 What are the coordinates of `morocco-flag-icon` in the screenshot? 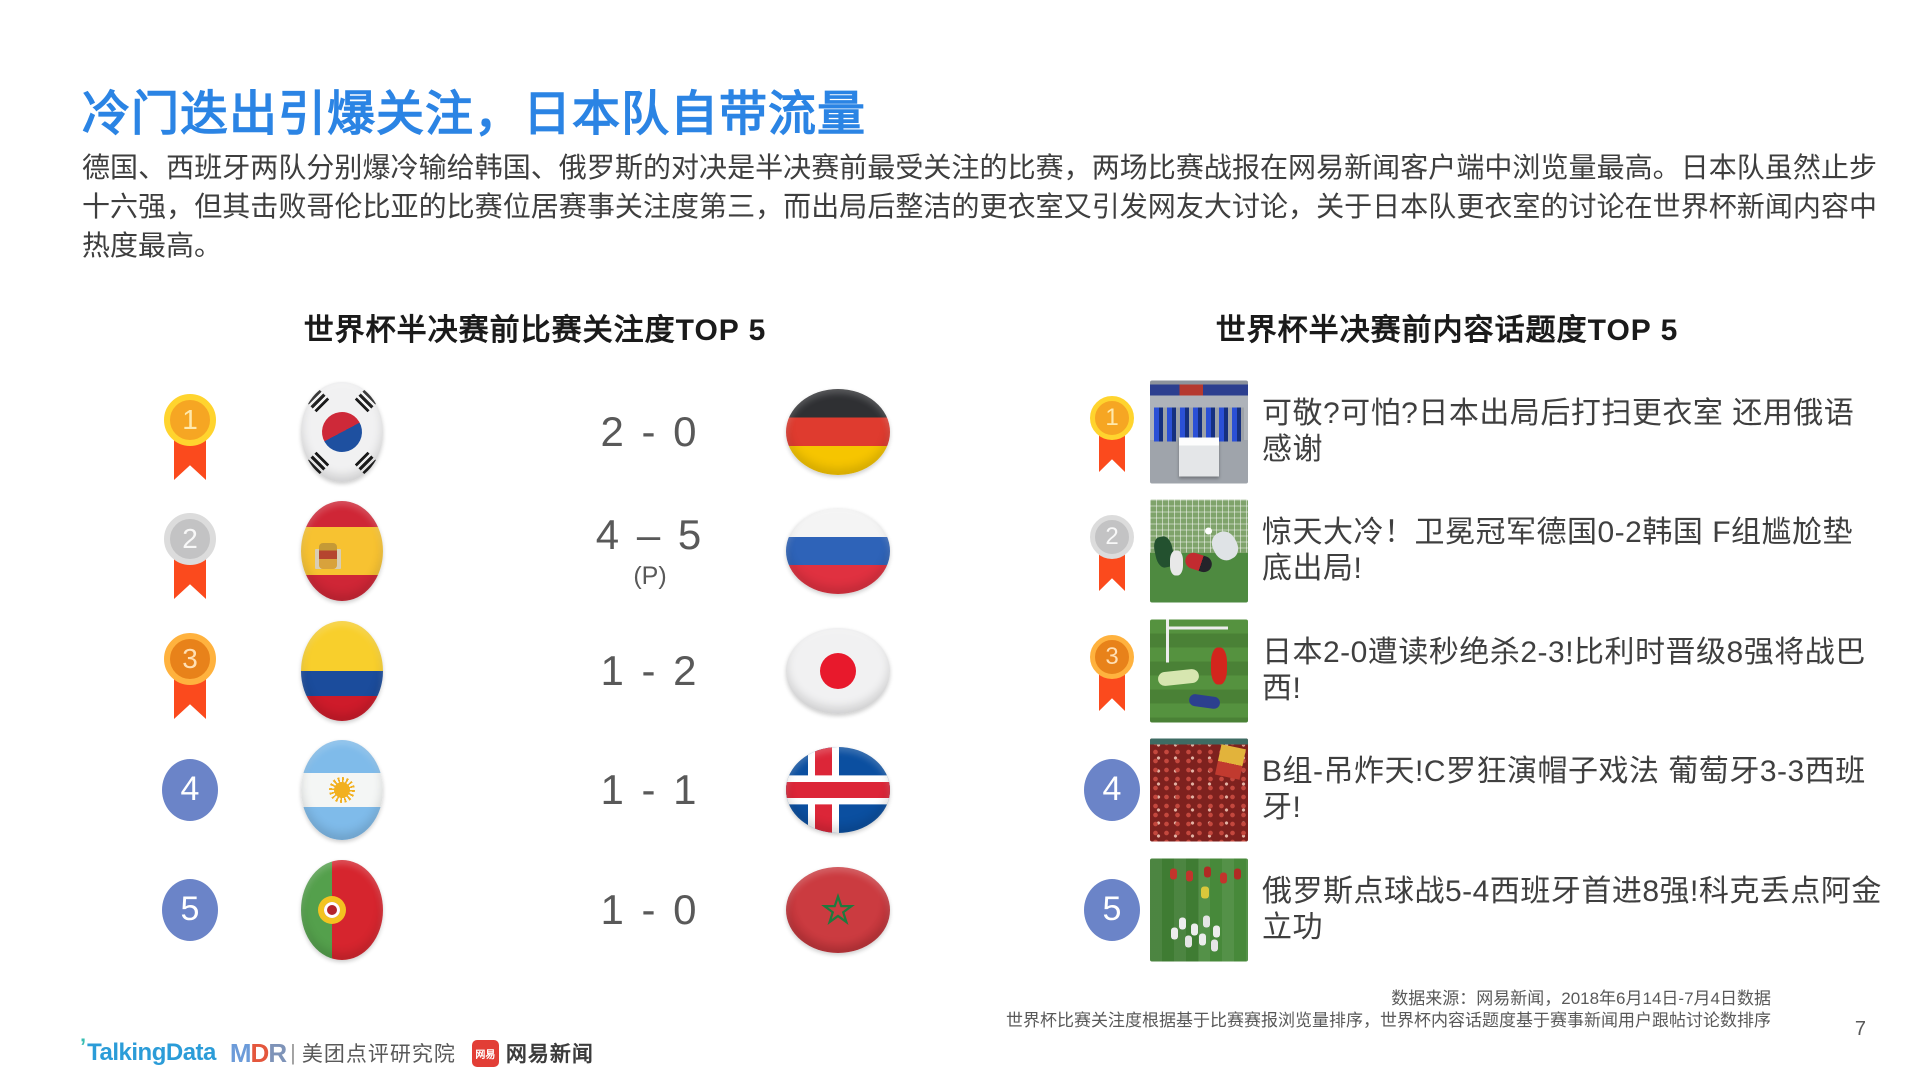 It's located at (838, 909).